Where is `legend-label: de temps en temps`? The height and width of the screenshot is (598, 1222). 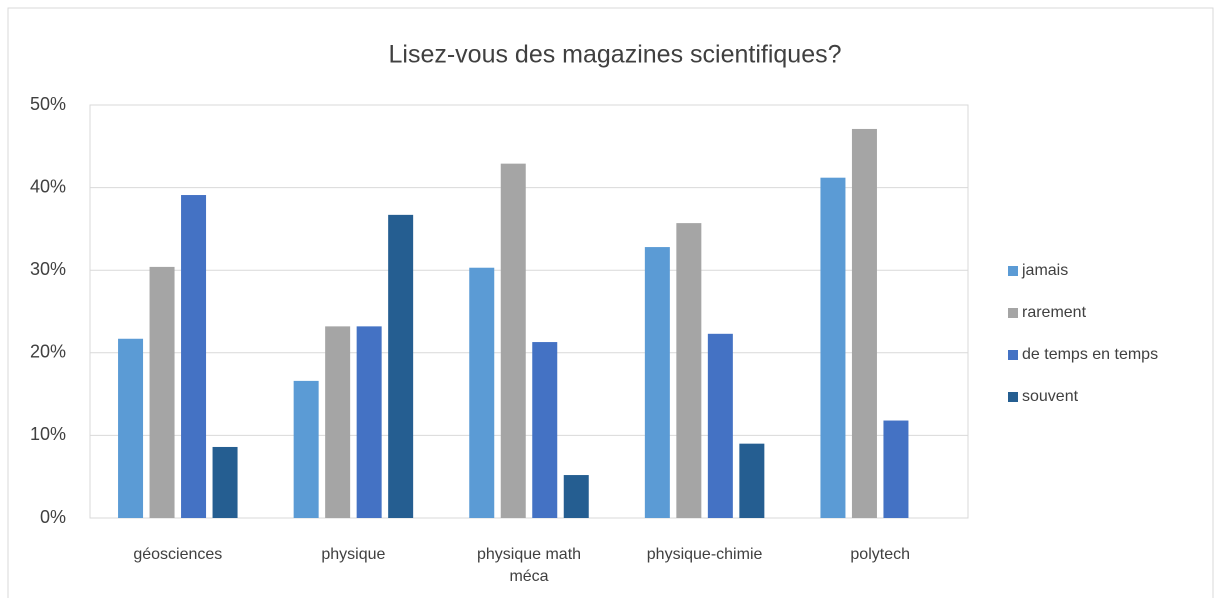 legend-label: de temps en temps is located at coordinates (1090, 354).